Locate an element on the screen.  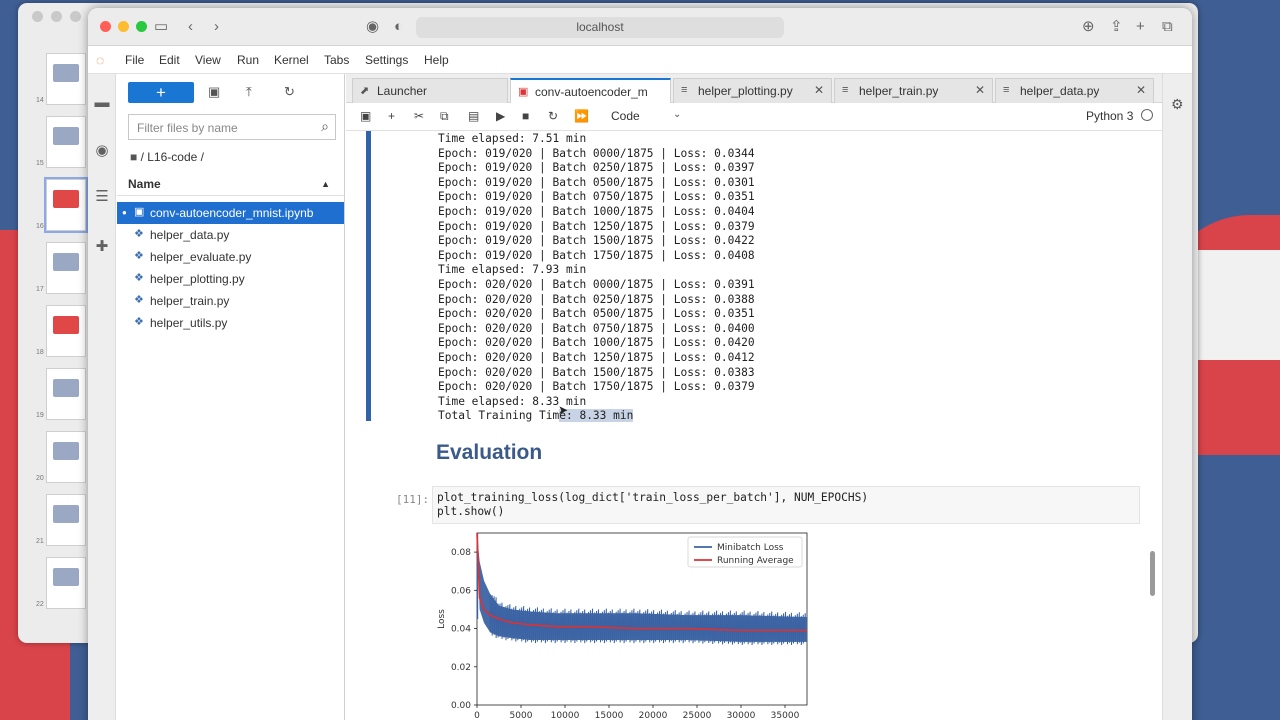
refresh-icon: ↻ is located at coordinates (289, 91).